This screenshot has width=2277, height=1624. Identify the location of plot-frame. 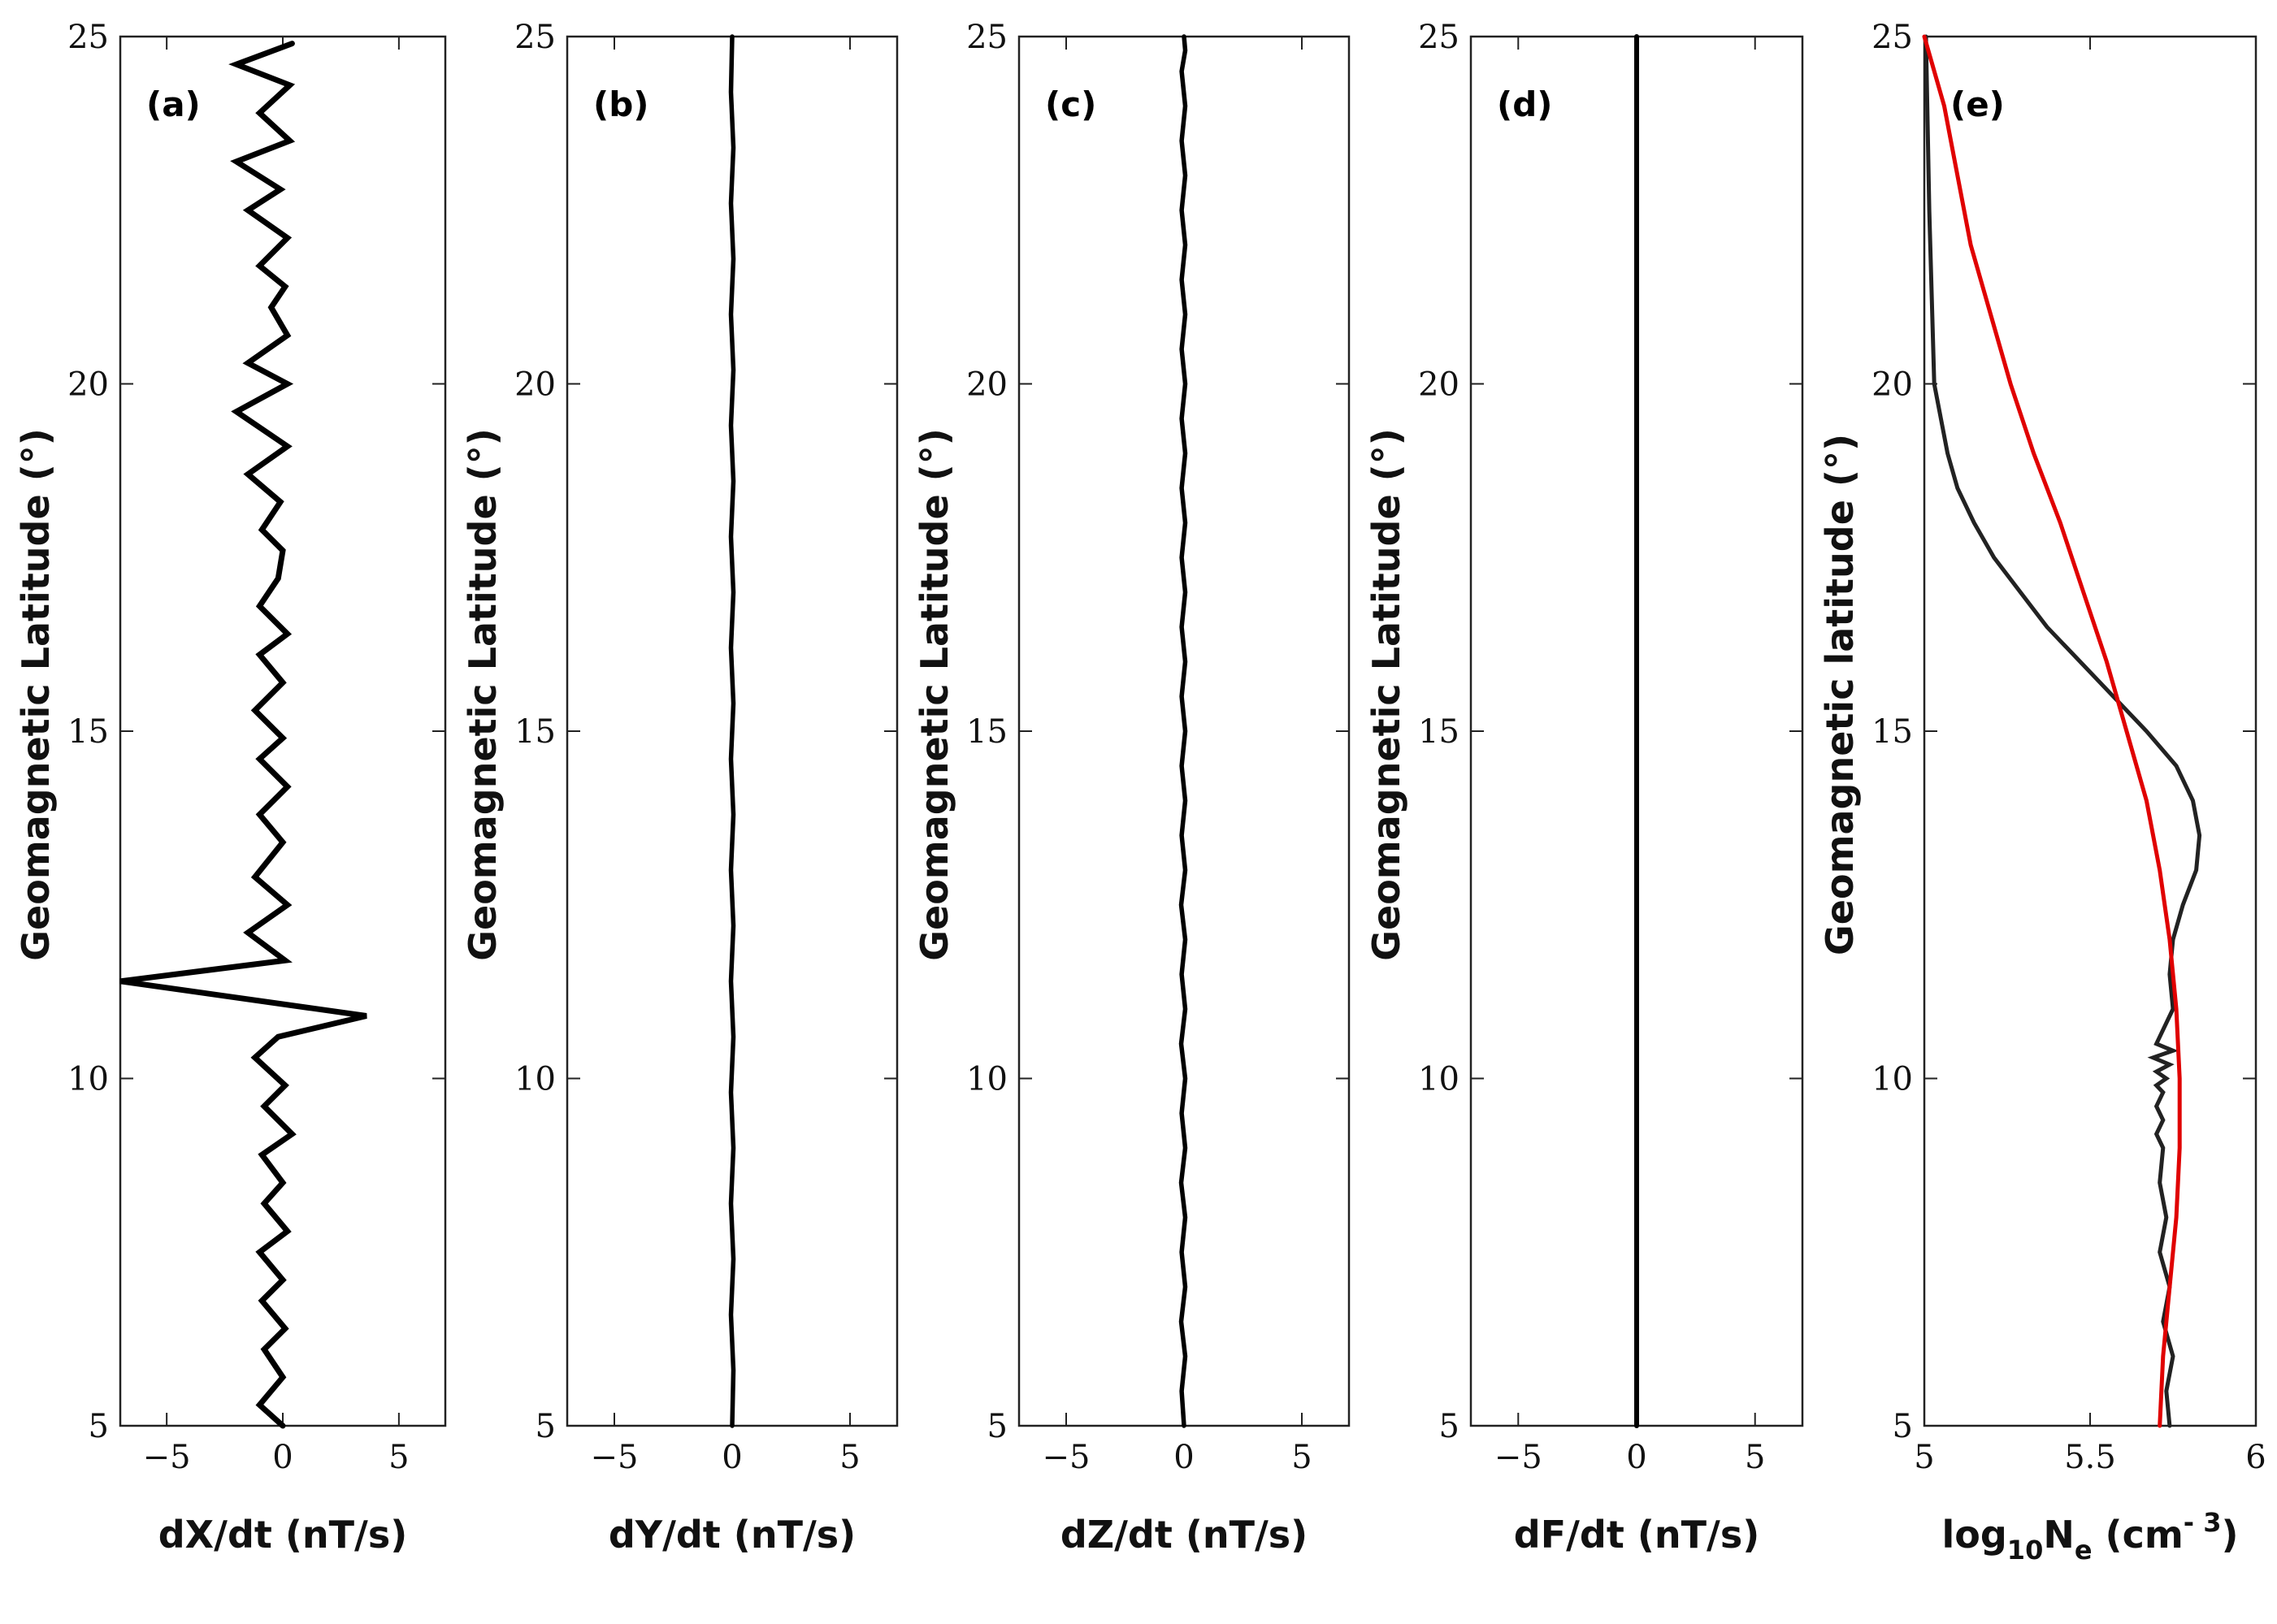
(2090, 731).